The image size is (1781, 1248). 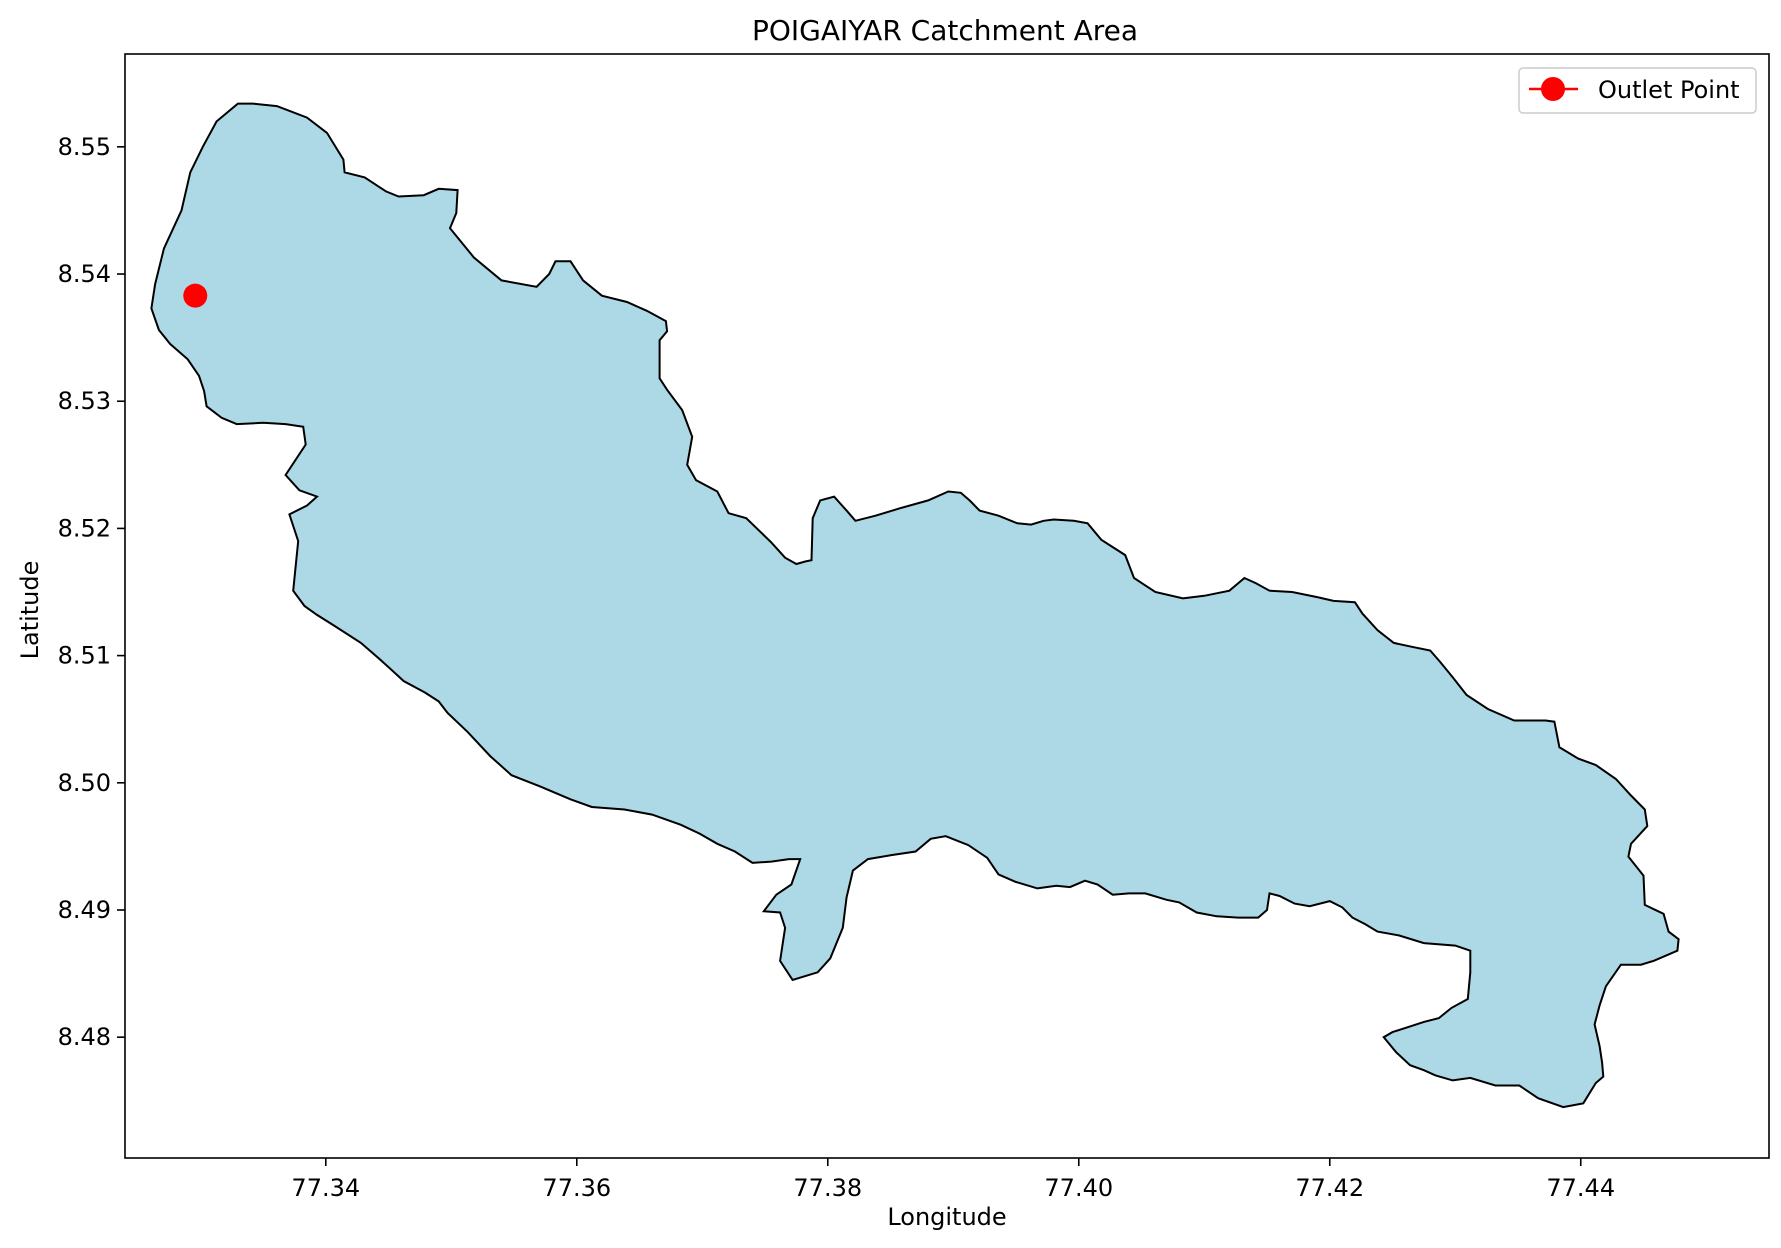 What do you see at coordinates (91, 592) in the screenshot?
I see `y-axis: 8.48 8.49 8.50 8.51 8.52 8.53 8.54 8.55` at bounding box center [91, 592].